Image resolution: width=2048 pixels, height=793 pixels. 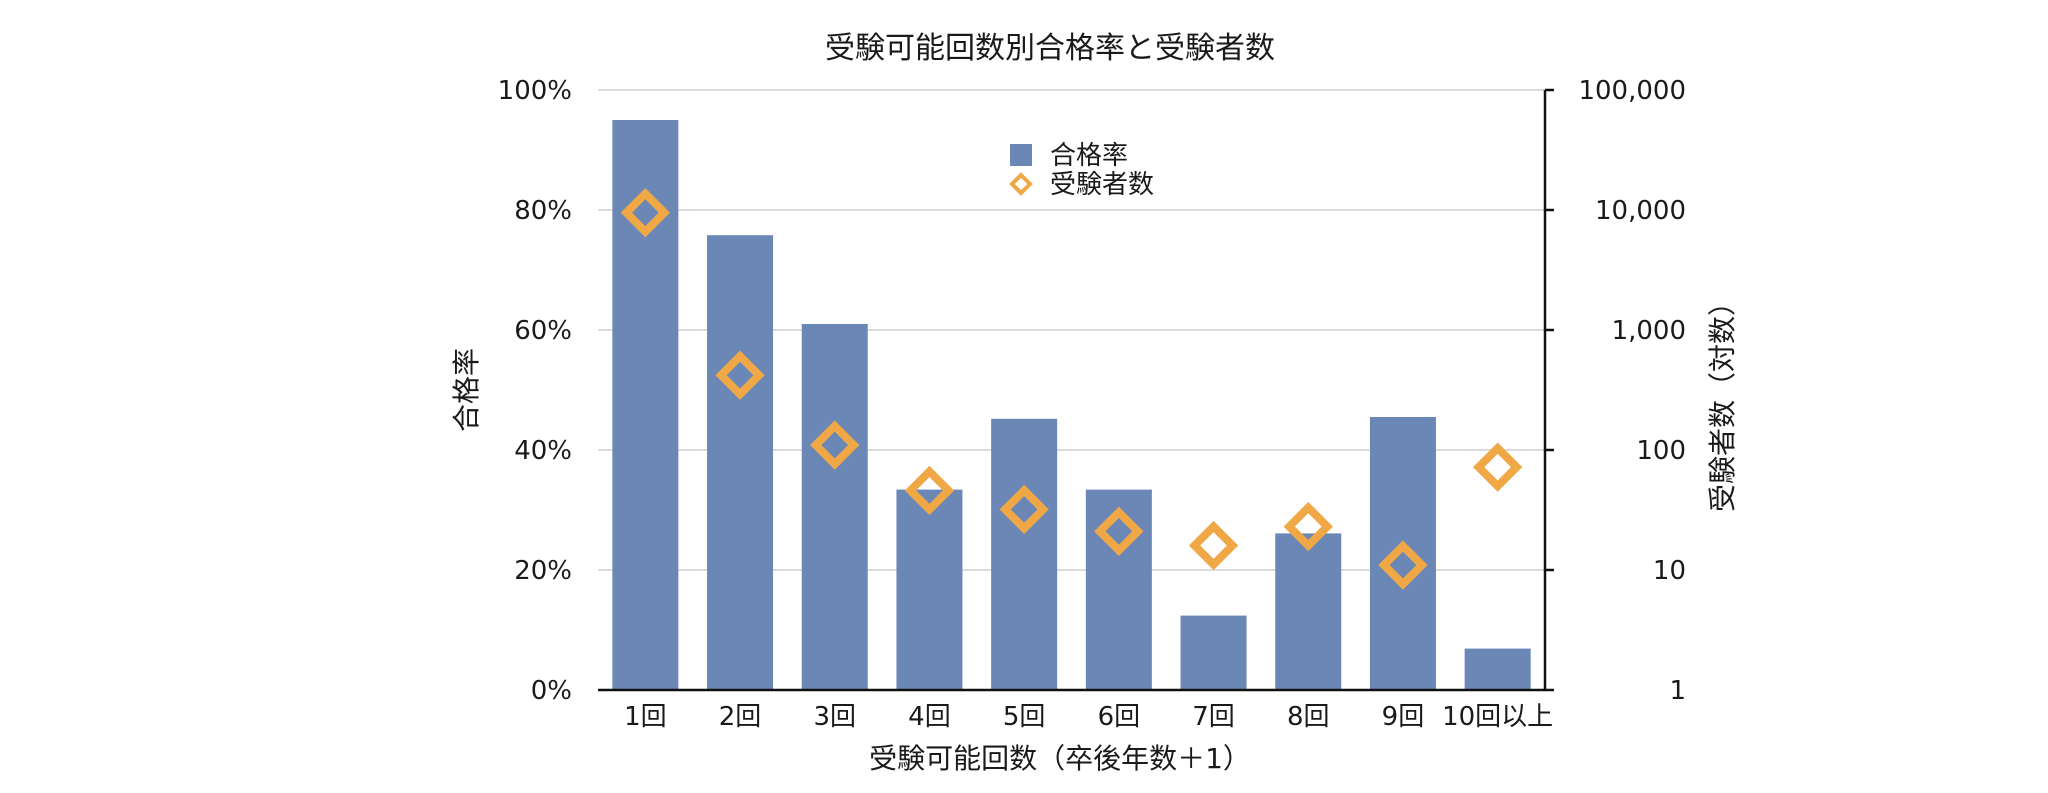 I want to click on x-tick-label: 4回, so click(x=929, y=717).